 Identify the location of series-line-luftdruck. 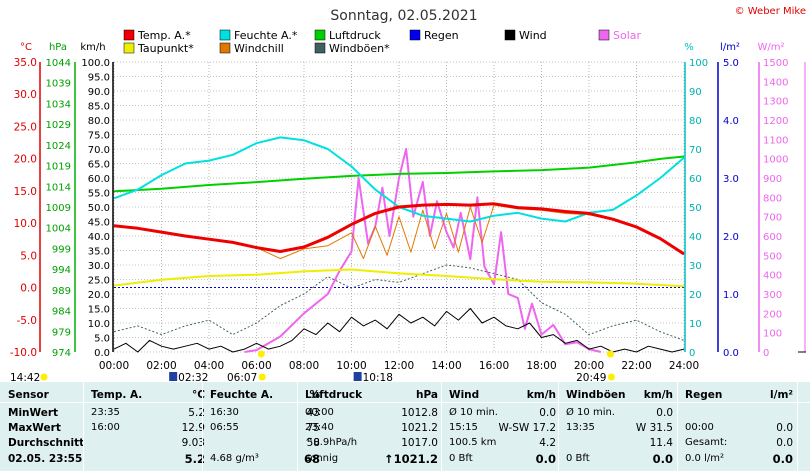
(399, 174).